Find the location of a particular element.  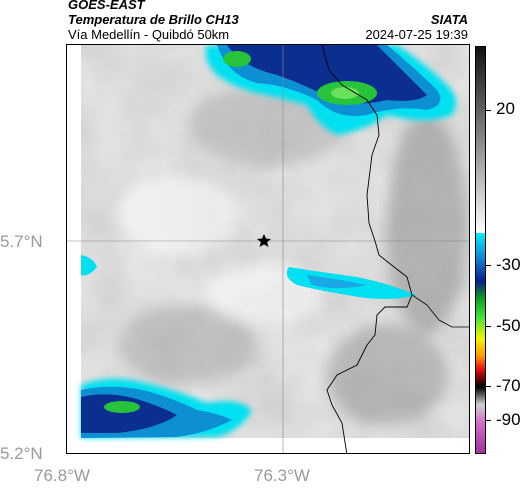

cold-cloud-band-east is located at coordinates (351, 283).